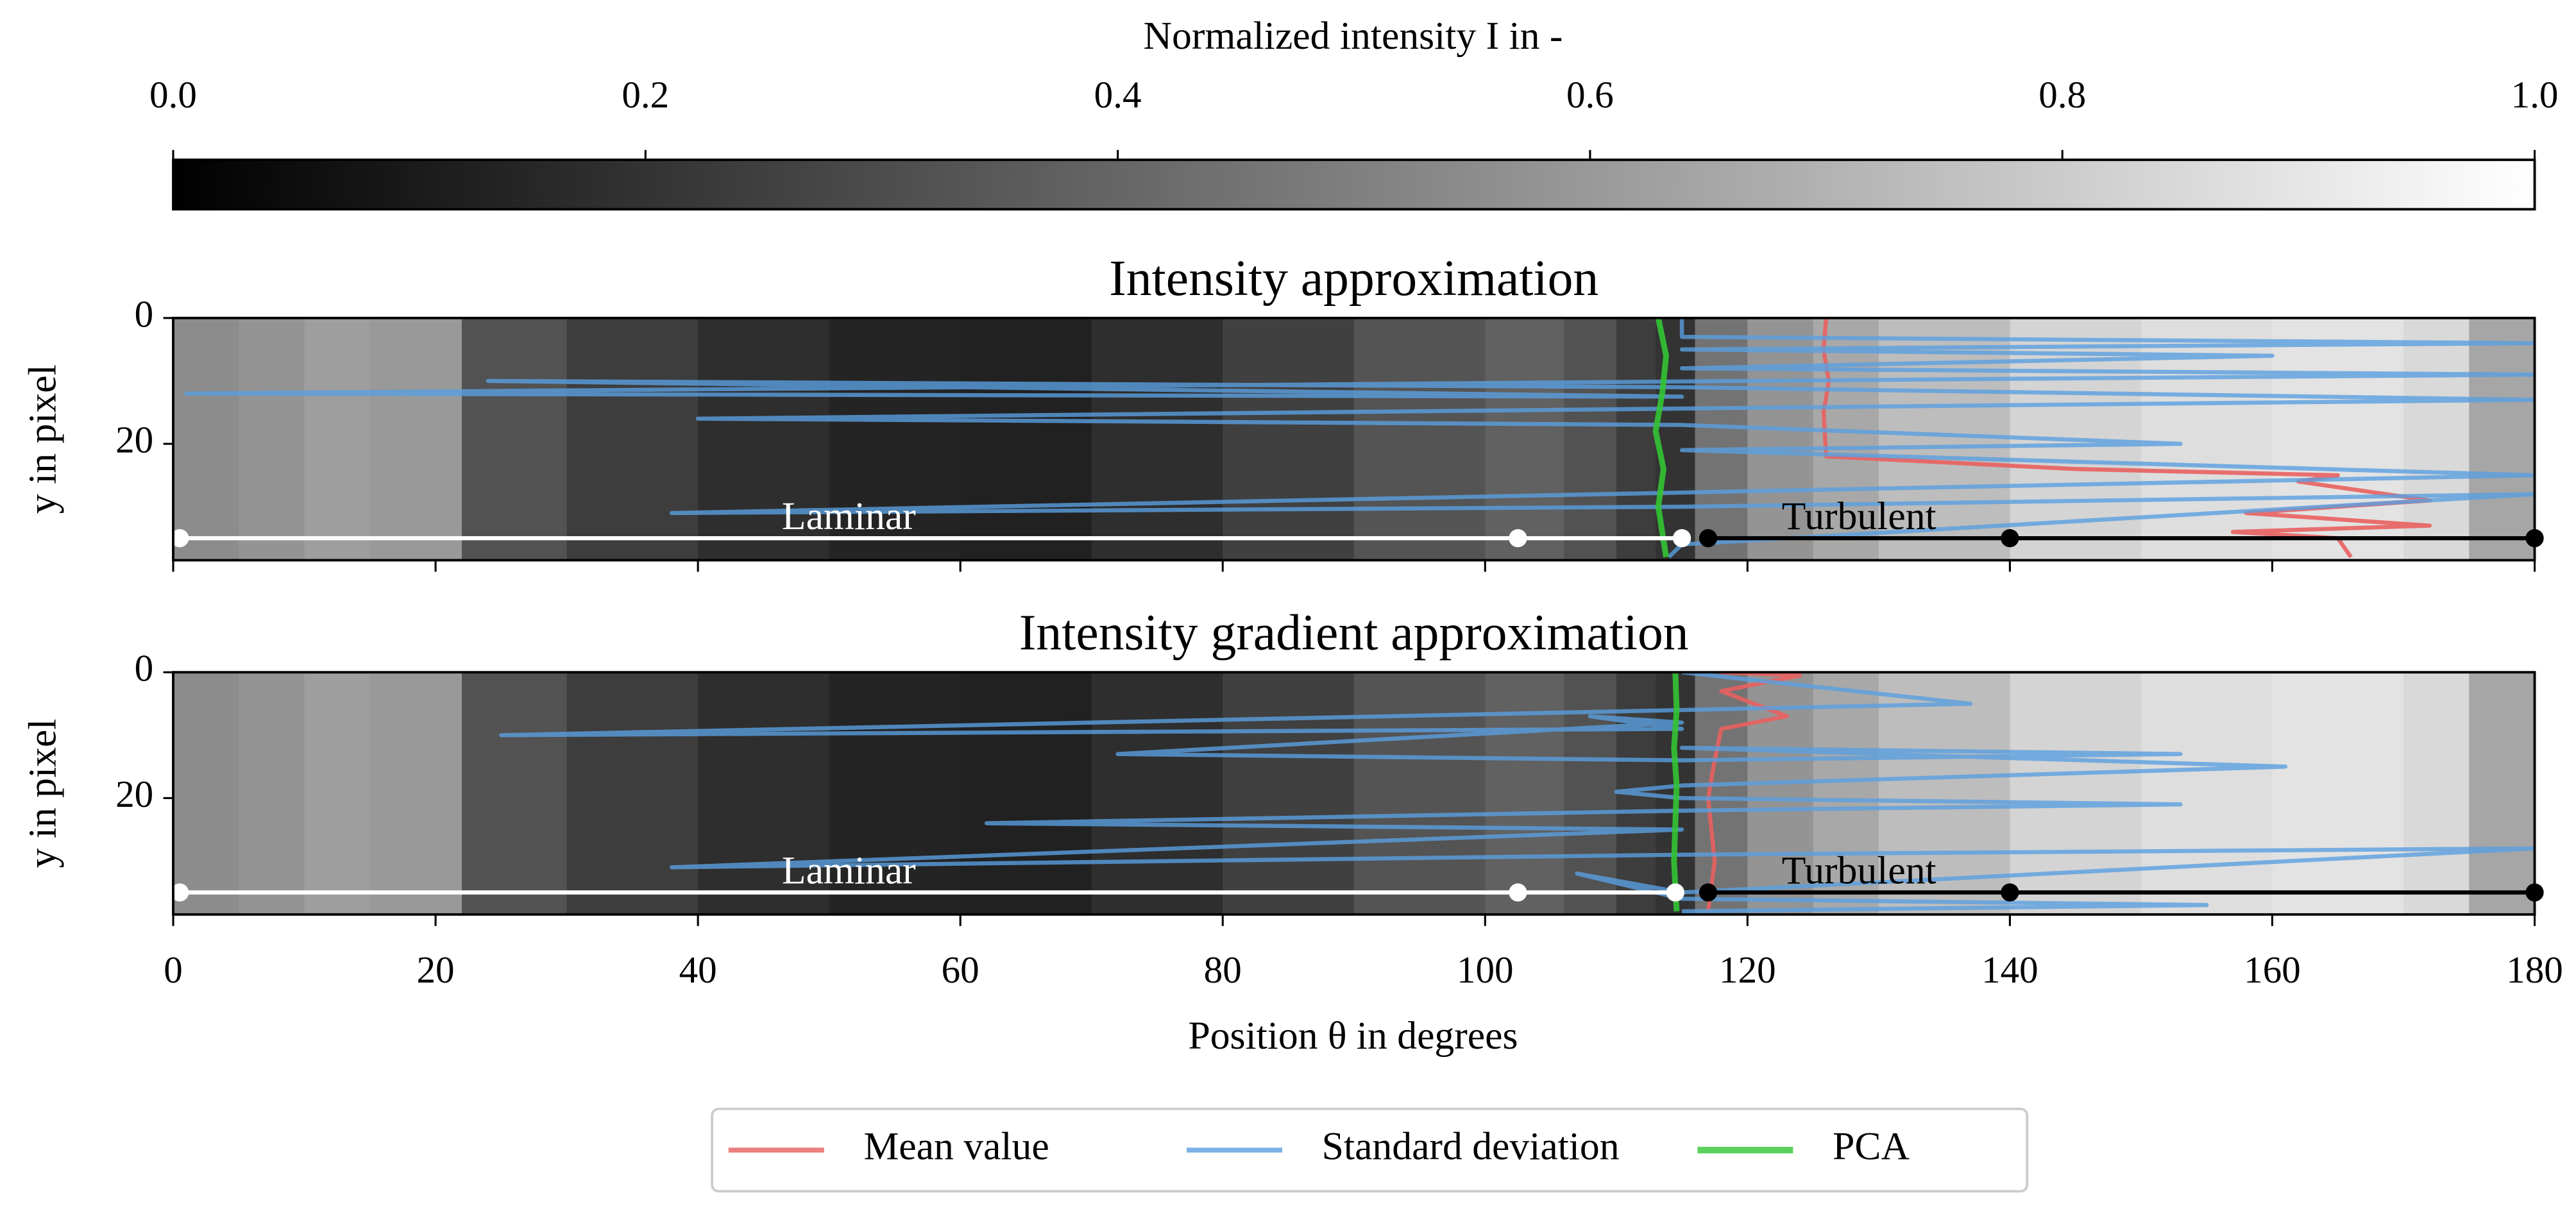  What do you see at coordinates (173, 970) in the screenshot?
I see `x-tick-label: 0` at bounding box center [173, 970].